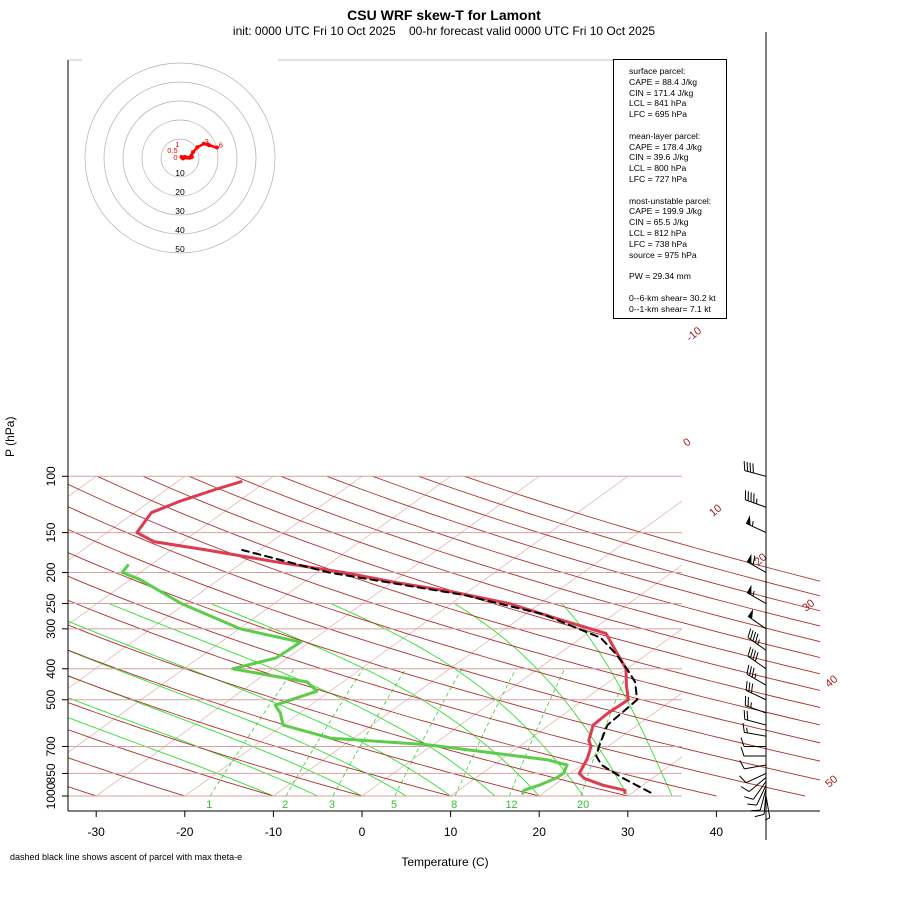 Image resolution: width=900 pixels, height=900 pixels. I want to click on precipitable-water: PW = 29.34 mm, so click(660, 276).